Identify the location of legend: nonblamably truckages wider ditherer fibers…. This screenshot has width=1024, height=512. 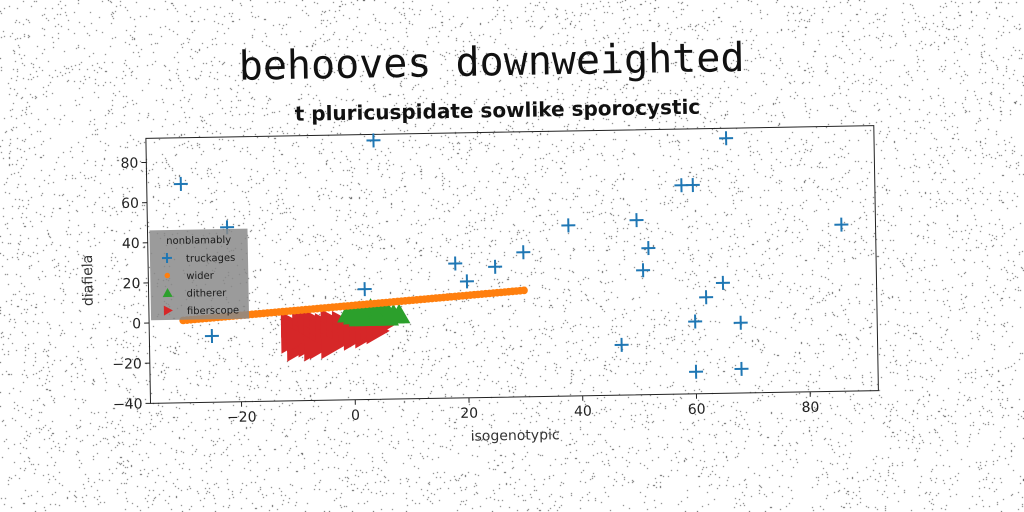
(199, 274).